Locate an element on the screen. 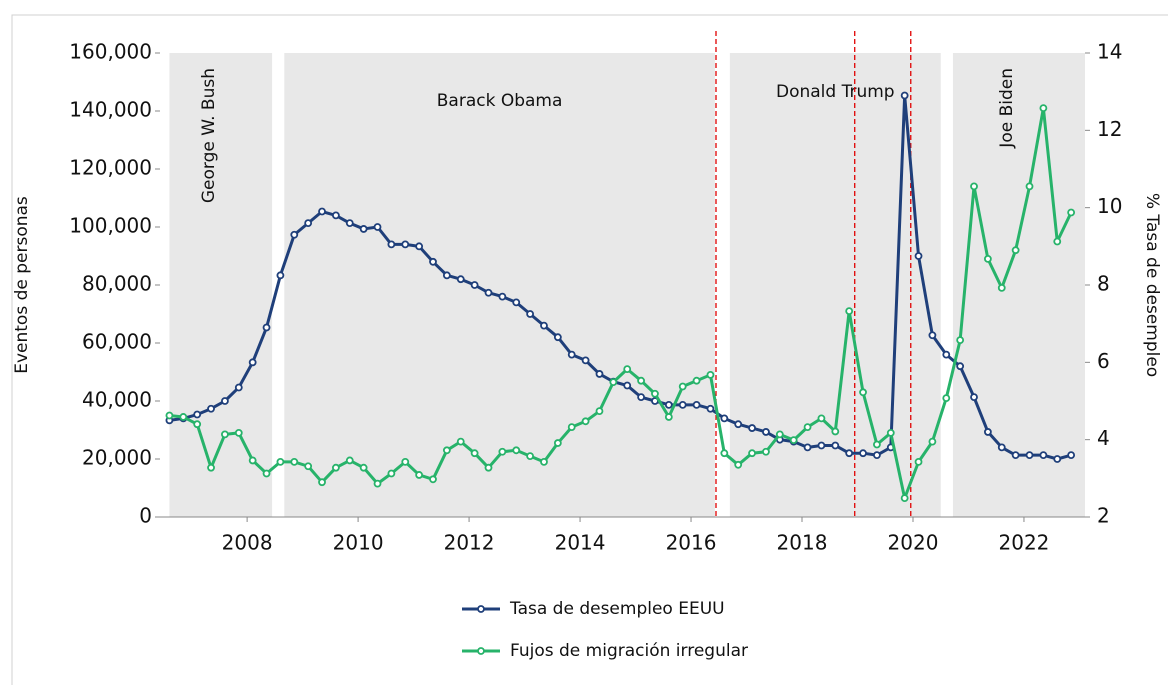 This screenshot has height=685, width=1168. band-label: Donald Trump is located at coordinates (835, 92).